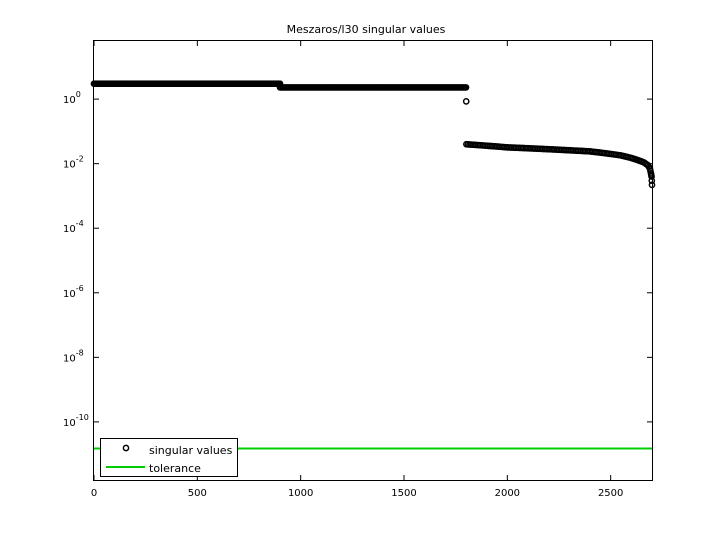 Image resolution: width=720 pixels, height=540 pixels. What do you see at coordinates (191, 450) in the screenshot?
I see `legend-label-singular-values: singular values` at bounding box center [191, 450].